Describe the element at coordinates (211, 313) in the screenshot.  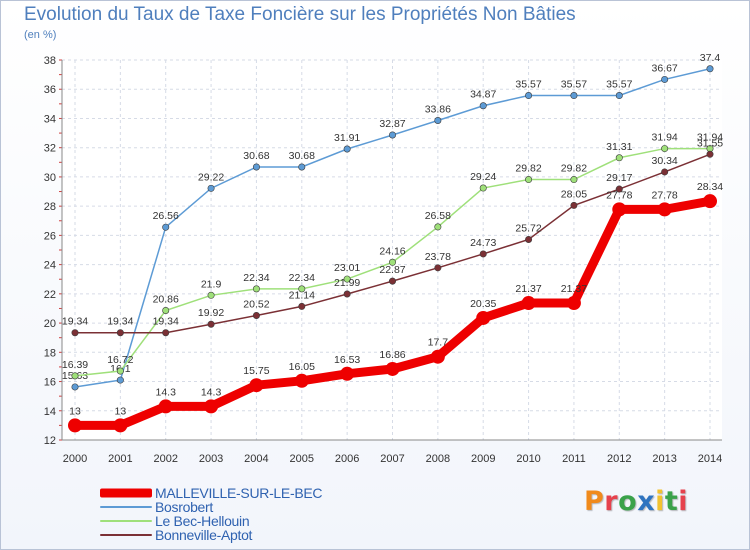
I see `data-label-bonneville-aptot: 19.92` at that location.